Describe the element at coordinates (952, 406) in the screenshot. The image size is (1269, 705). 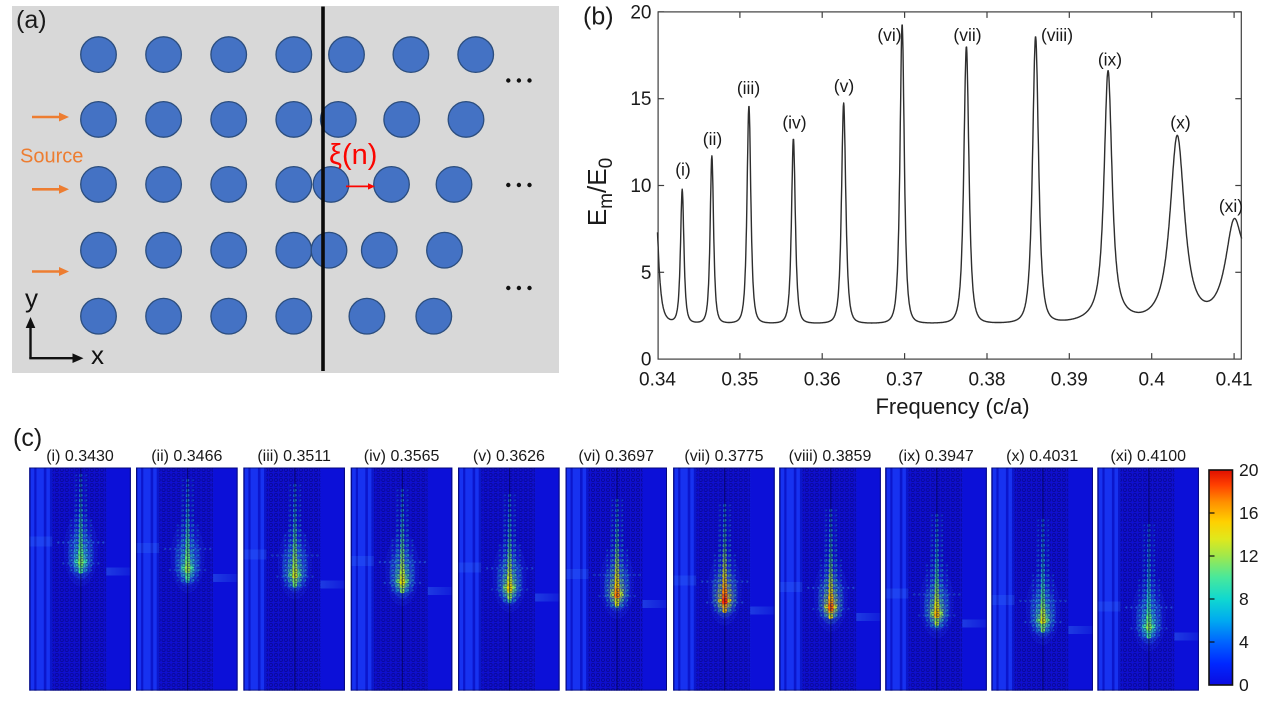
I see `svg-text: Frequency (c/a)` at that location.